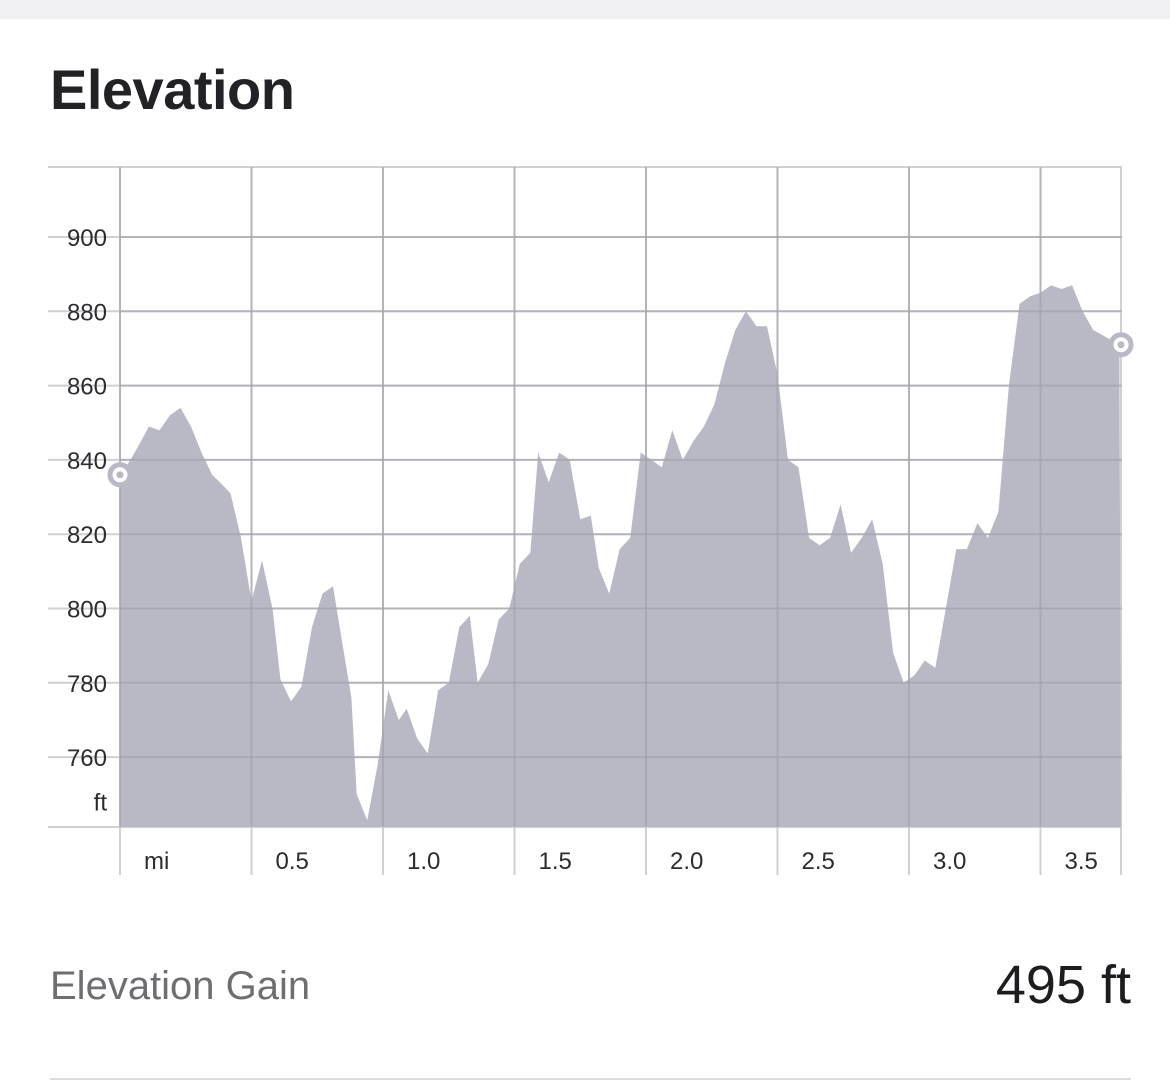  What do you see at coordinates (87, 535) in the screenshot?
I see `y-tick-label-820: 820` at bounding box center [87, 535].